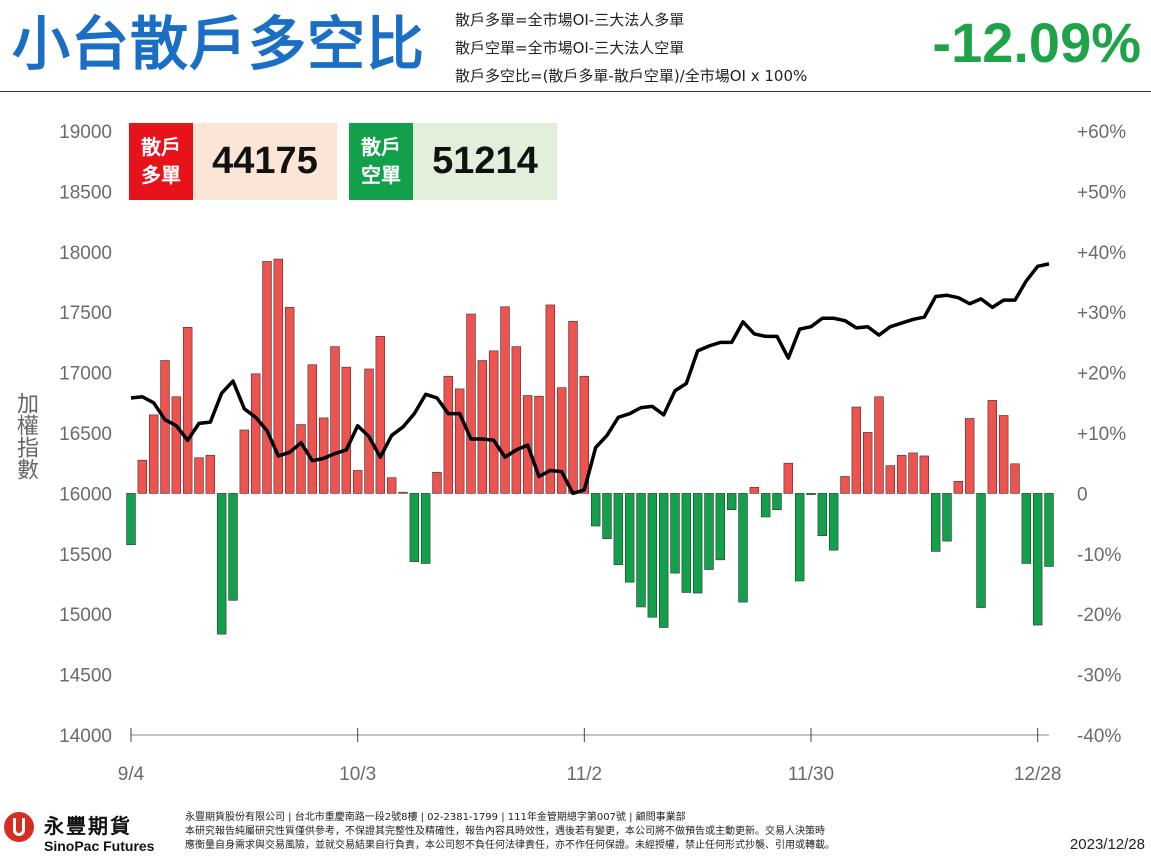 Image resolution: width=1151 pixels, height=860 pixels. What do you see at coordinates (485, 161) in the screenshot?
I see `short-position-value: 51214` at bounding box center [485, 161].